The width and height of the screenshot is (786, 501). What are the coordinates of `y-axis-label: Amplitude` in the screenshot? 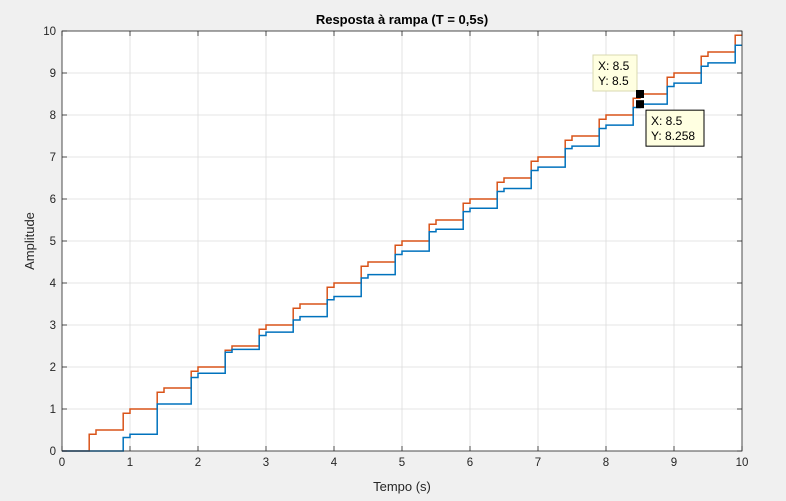 It's located at (29, 241).